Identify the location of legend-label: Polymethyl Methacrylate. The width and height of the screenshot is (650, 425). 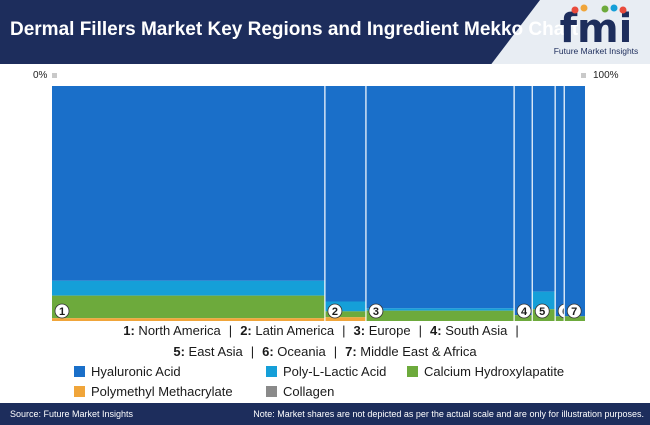
(162, 391).